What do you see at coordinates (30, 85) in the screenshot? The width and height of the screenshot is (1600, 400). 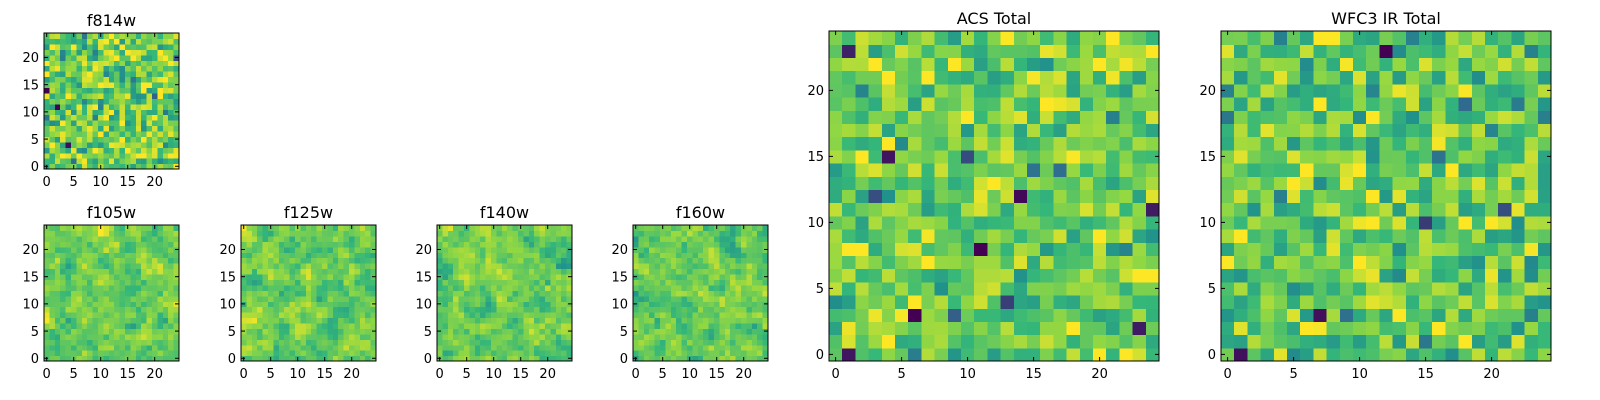 I see `y-tick-label: 15` at bounding box center [30, 85].